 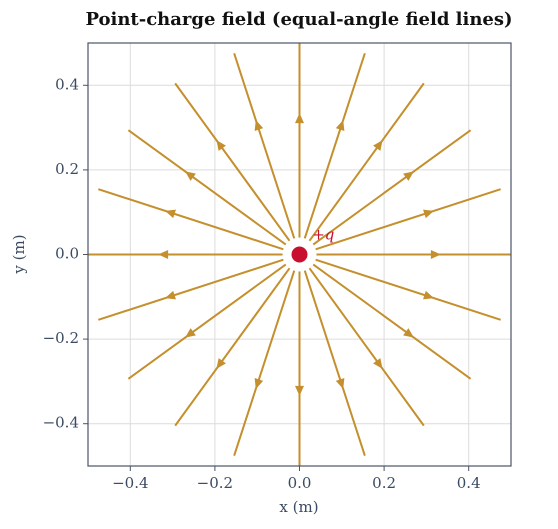 I want to click on x-axis-label: x (m), so click(x=298, y=507).